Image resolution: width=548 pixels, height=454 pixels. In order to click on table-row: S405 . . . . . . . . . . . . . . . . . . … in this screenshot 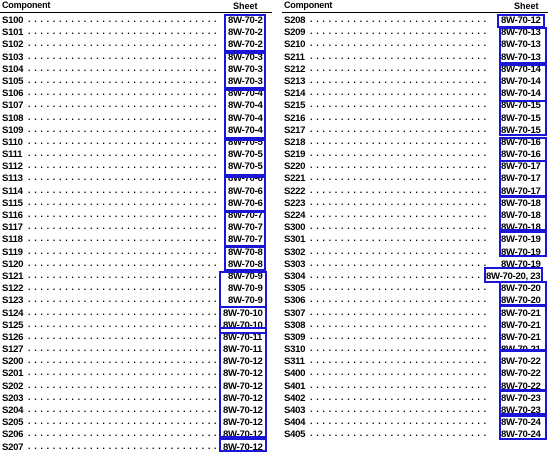, I will do `click(415, 434)`.